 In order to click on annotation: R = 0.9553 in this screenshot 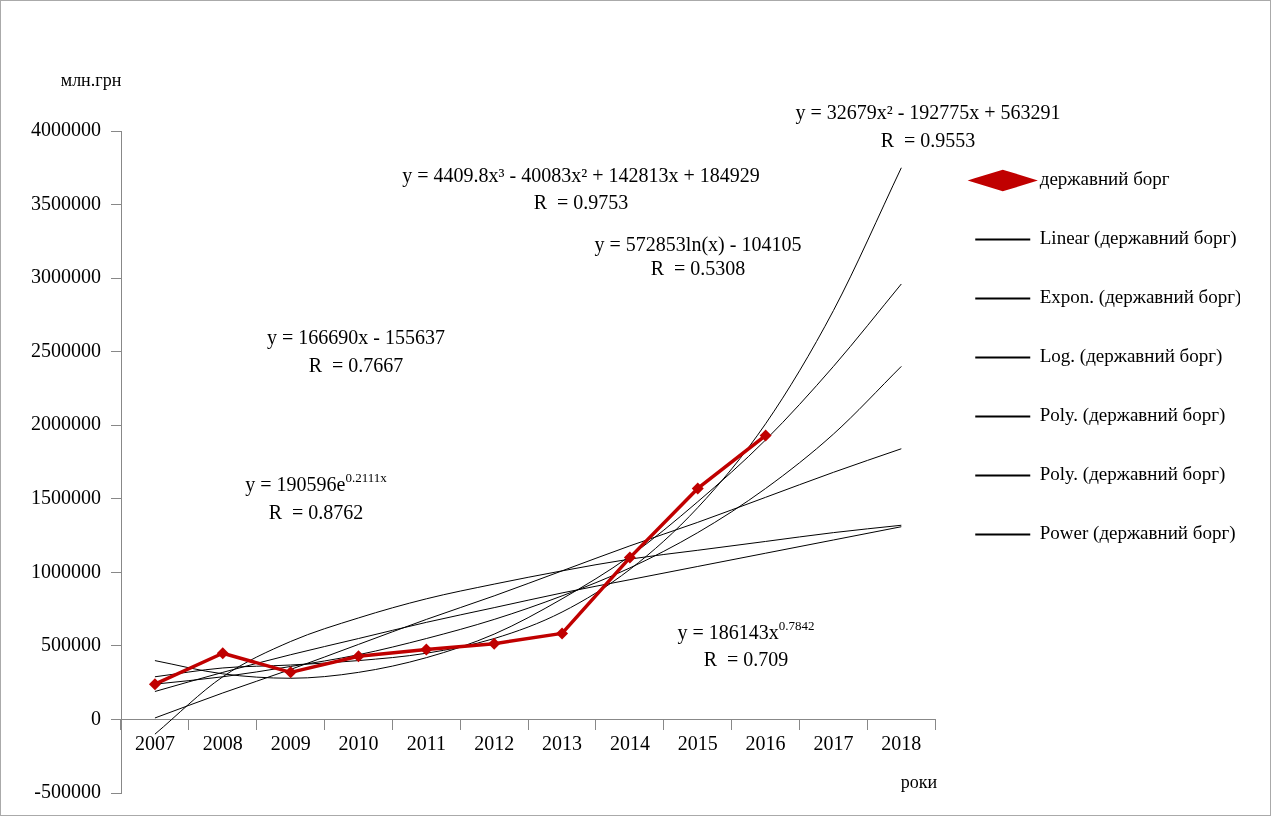, I will do `click(928, 140)`.